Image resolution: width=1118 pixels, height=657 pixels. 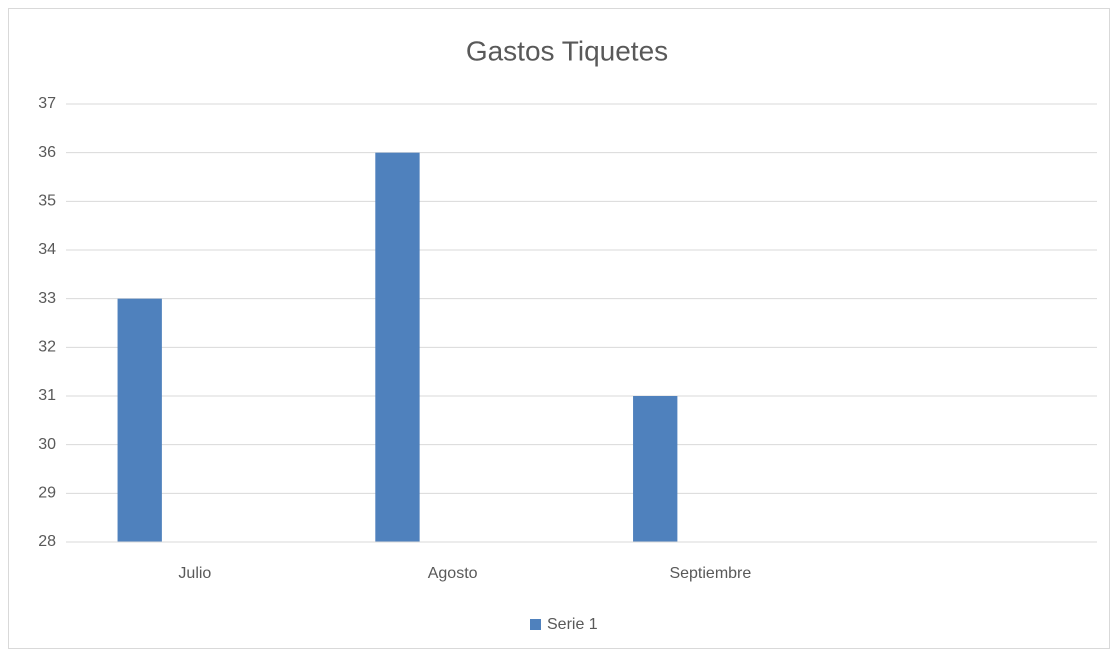 What do you see at coordinates (194, 573) in the screenshot?
I see `x-tick-label: Julio` at bounding box center [194, 573].